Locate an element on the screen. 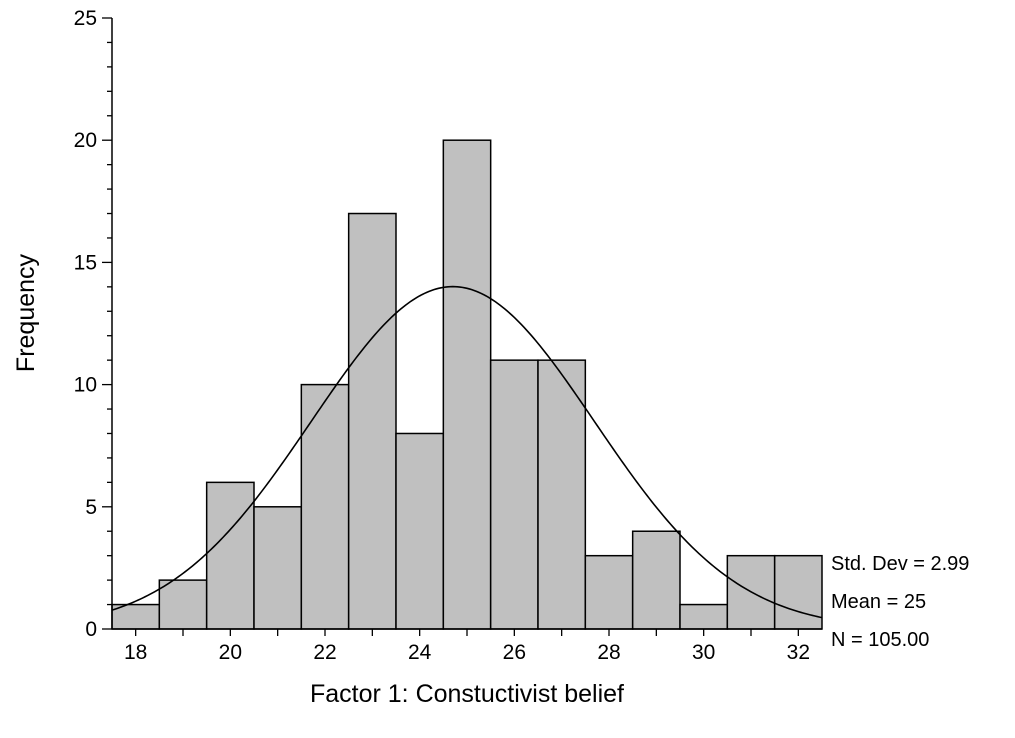 The width and height of the screenshot is (1015, 738). y-tick-label: 25 is located at coordinates (85, 18).